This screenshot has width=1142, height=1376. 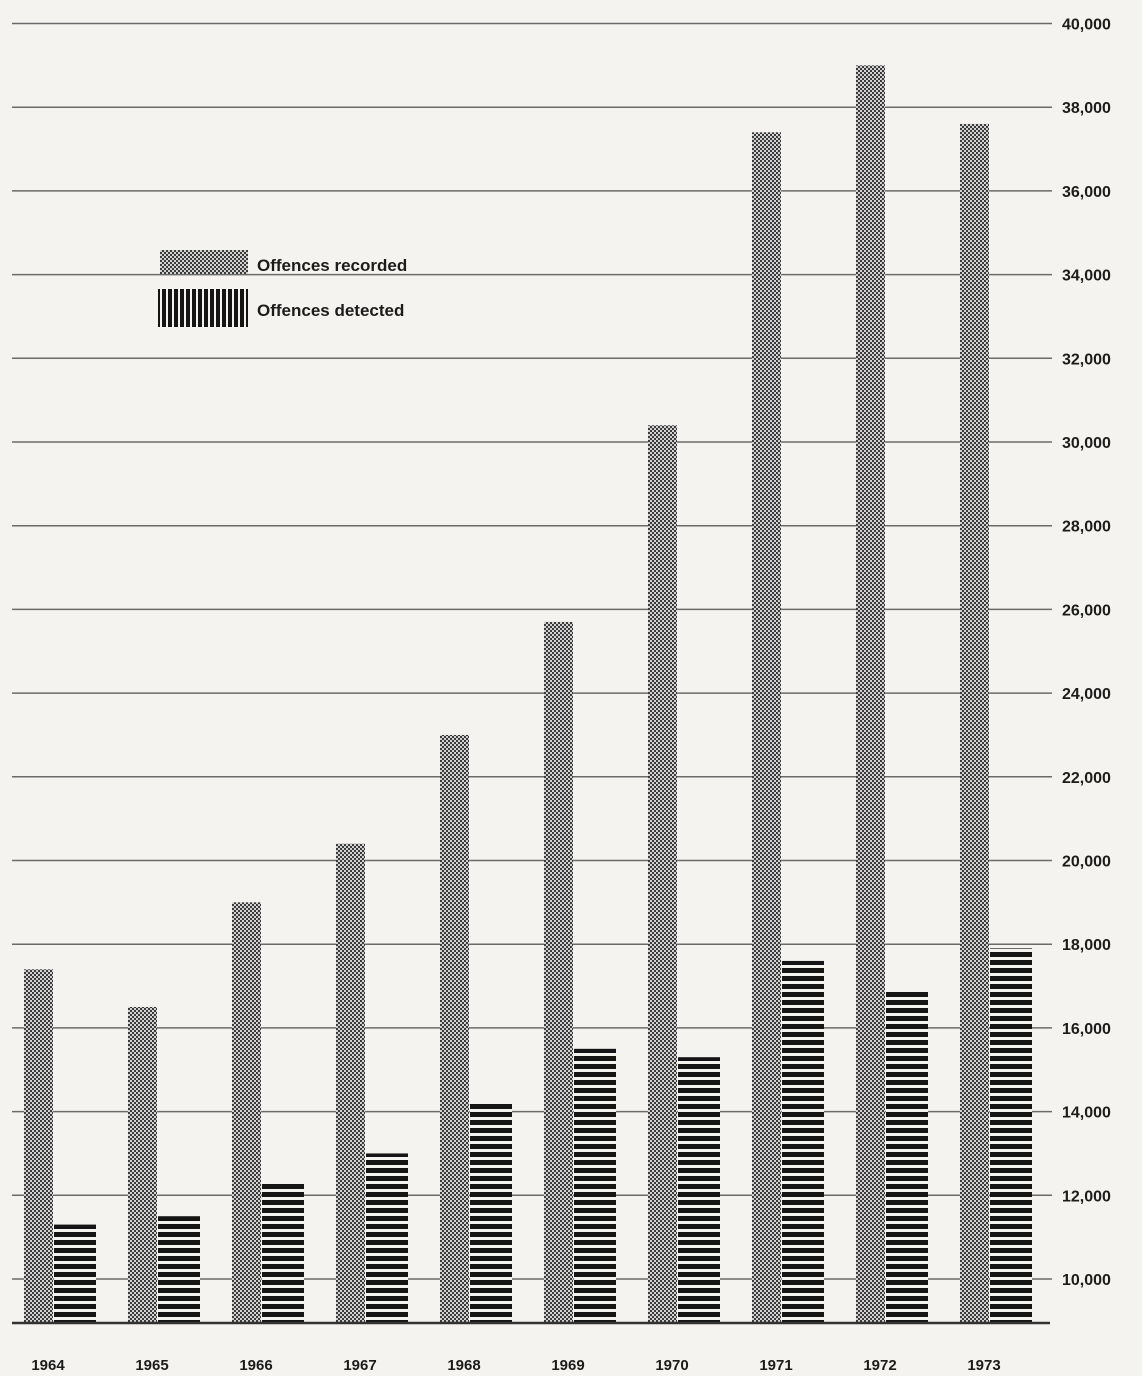 I want to click on bar-detected-1965, so click(x=179, y=1269).